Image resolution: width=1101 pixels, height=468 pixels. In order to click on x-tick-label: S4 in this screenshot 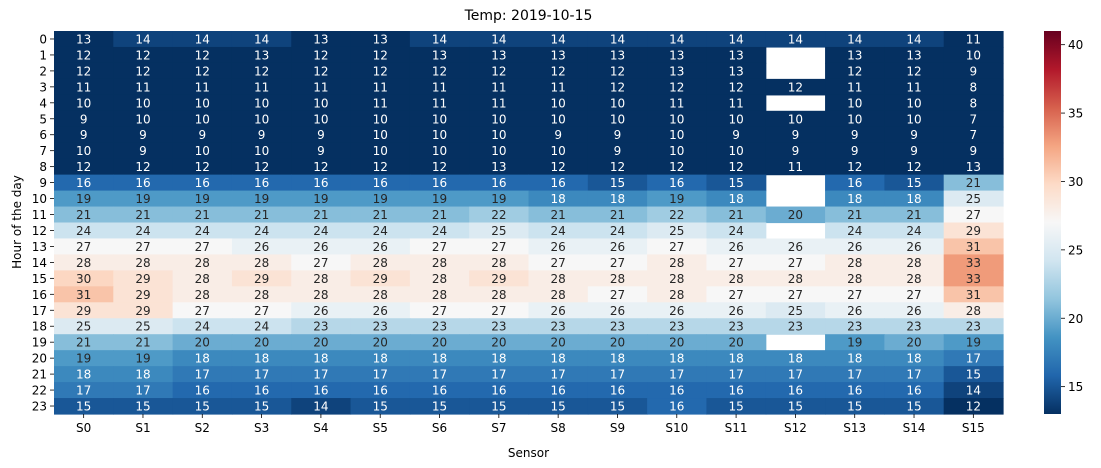, I will do `click(320, 428)`.